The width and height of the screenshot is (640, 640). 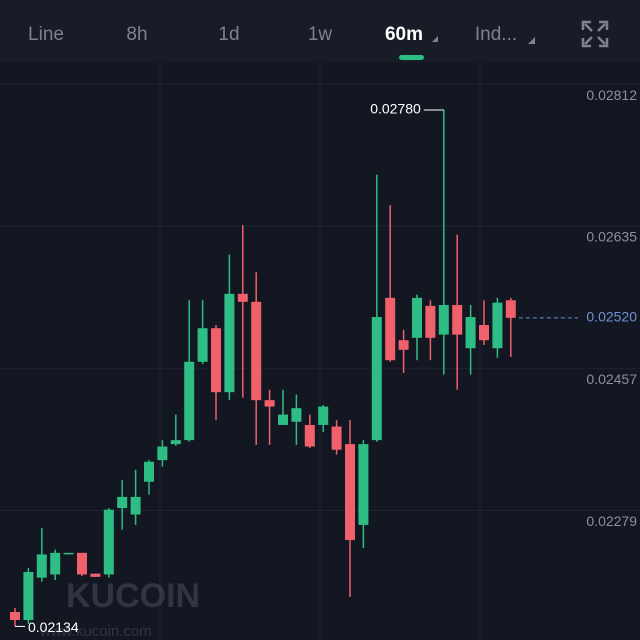 I want to click on tab: 60m, so click(x=404, y=34).